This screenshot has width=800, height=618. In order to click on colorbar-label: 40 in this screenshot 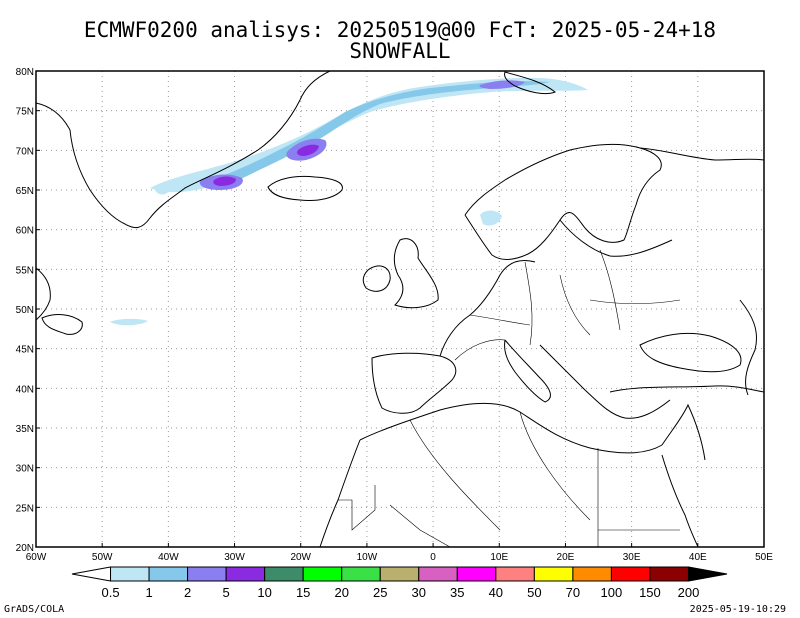, I will do `click(496, 592)`.